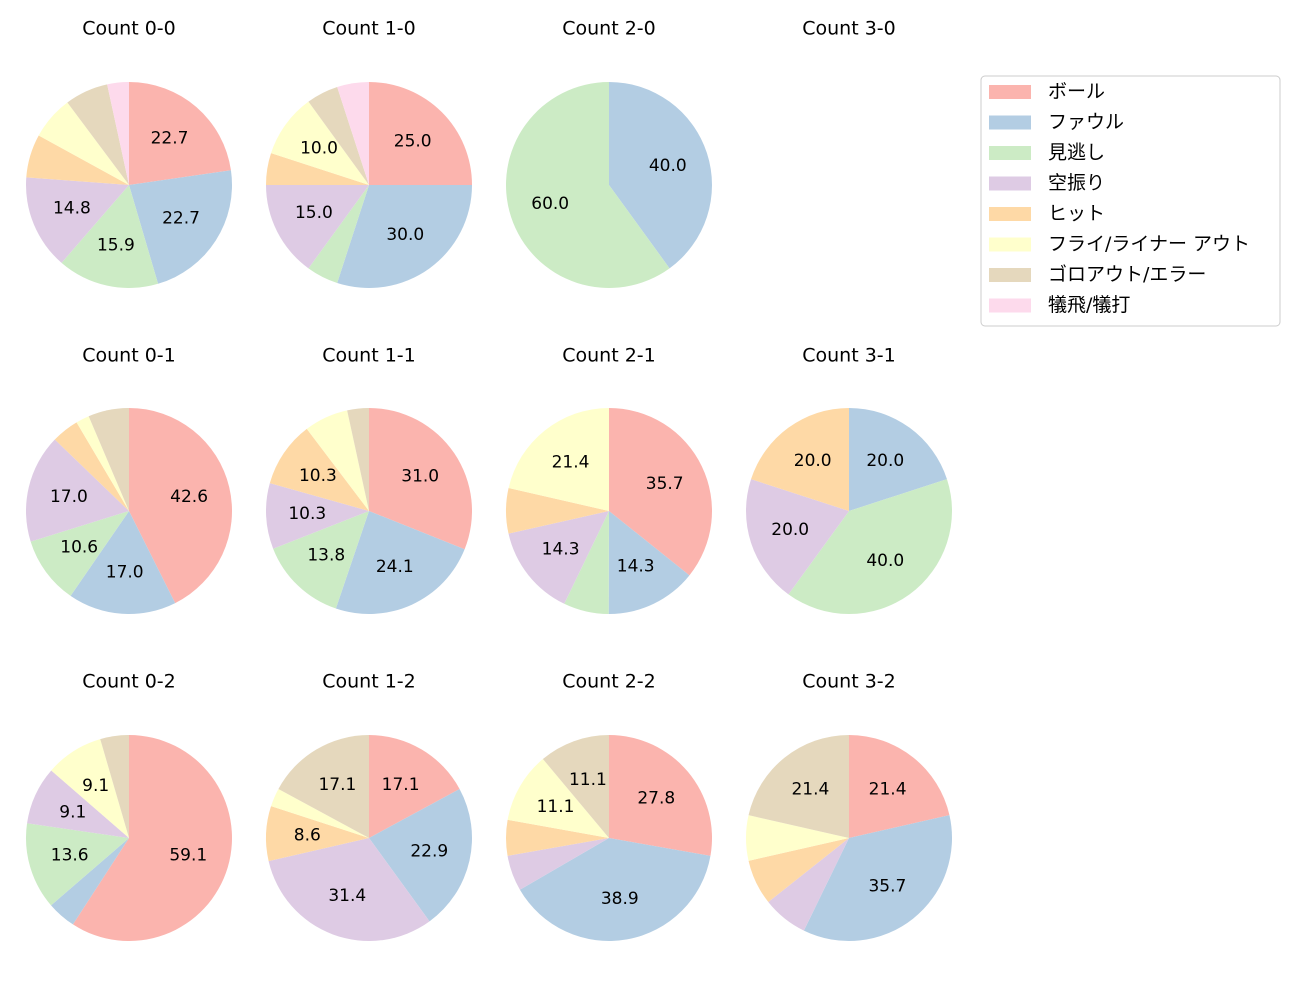 This screenshot has width=1300, height=1000. I want to click on pie-count-1-2: Count 1-2 17.1 22.9 31.4 8.6 17.1, so click(368, 806).